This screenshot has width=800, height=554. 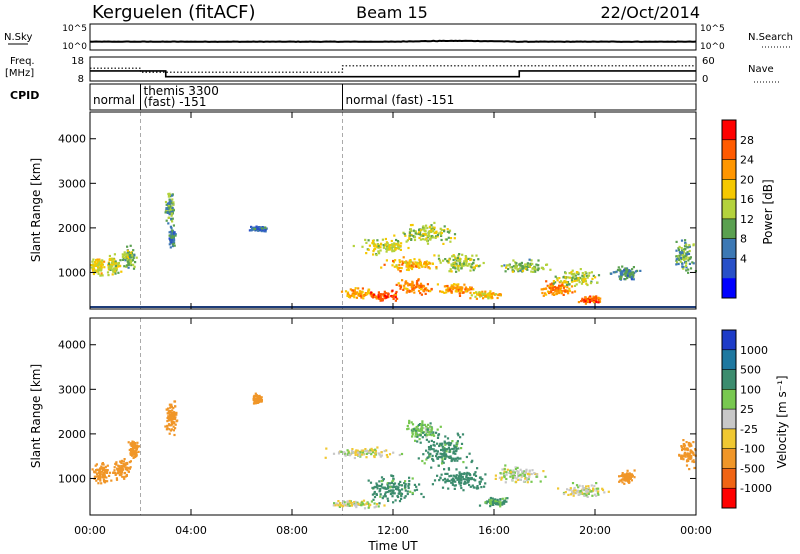 What do you see at coordinates (770, 37) in the screenshot?
I see `noise-search-label: N.Search` at bounding box center [770, 37].